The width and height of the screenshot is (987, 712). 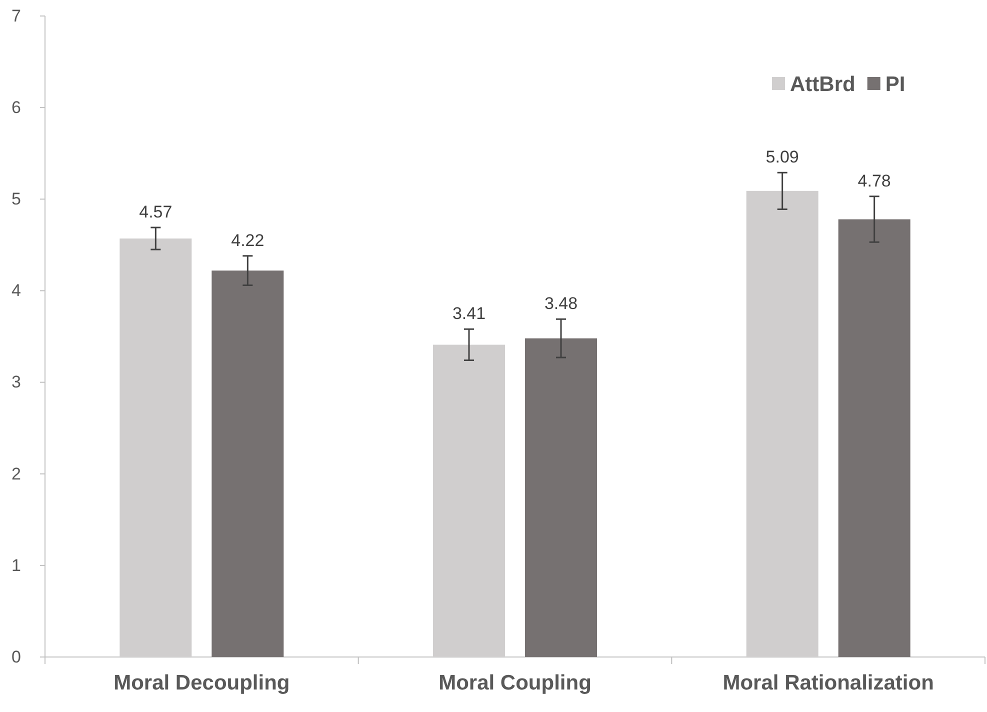 What do you see at coordinates (202, 682) in the screenshot?
I see `x-tick-label: Moral Decoupling` at bounding box center [202, 682].